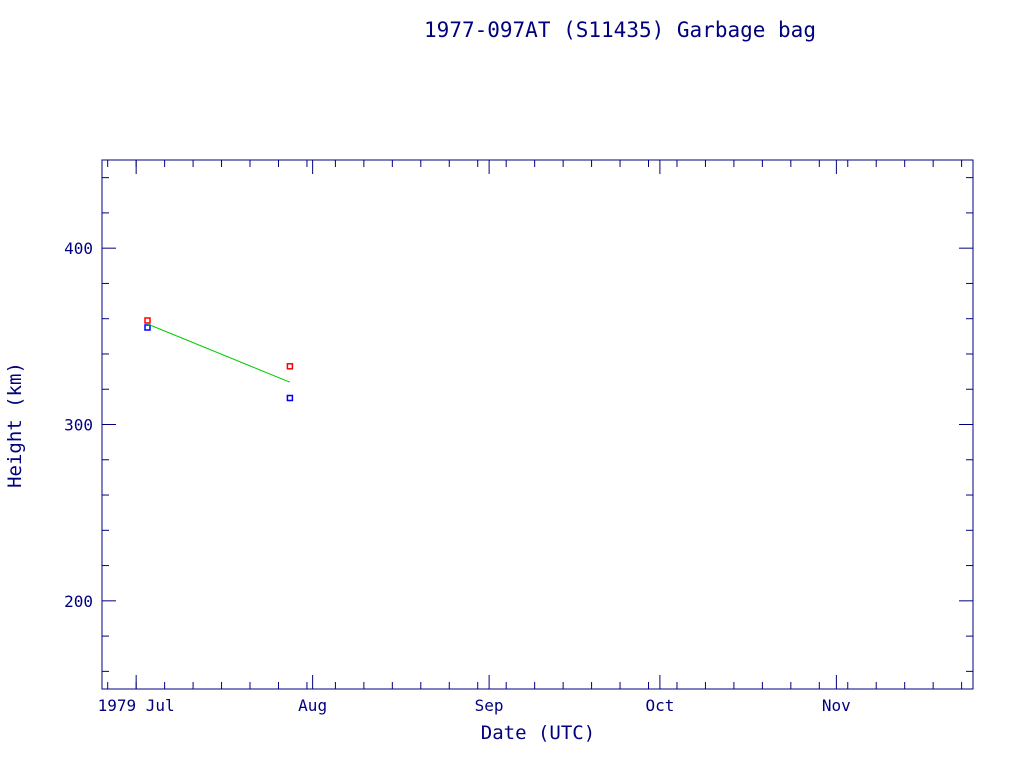  Describe the element at coordinates (78, 425) in the screenshot. I see `y-tick-label: 300` at that location.